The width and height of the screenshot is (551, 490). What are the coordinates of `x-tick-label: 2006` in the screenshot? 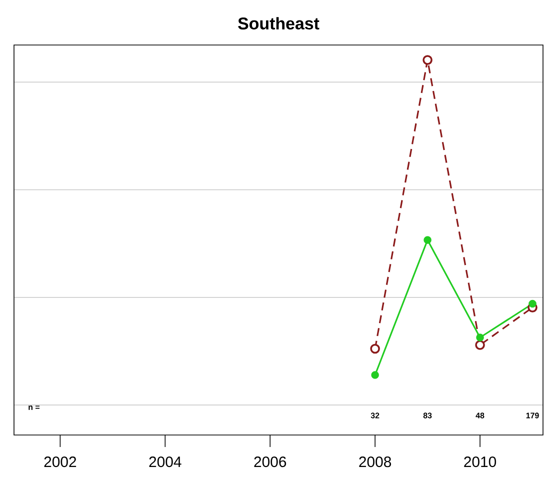 It's located at (270, 462).